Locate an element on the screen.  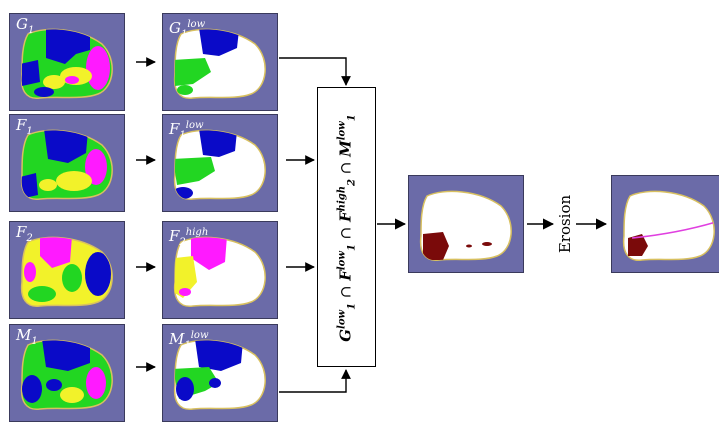
panel-m1-low: M1low is located at coordinates (220, 373).